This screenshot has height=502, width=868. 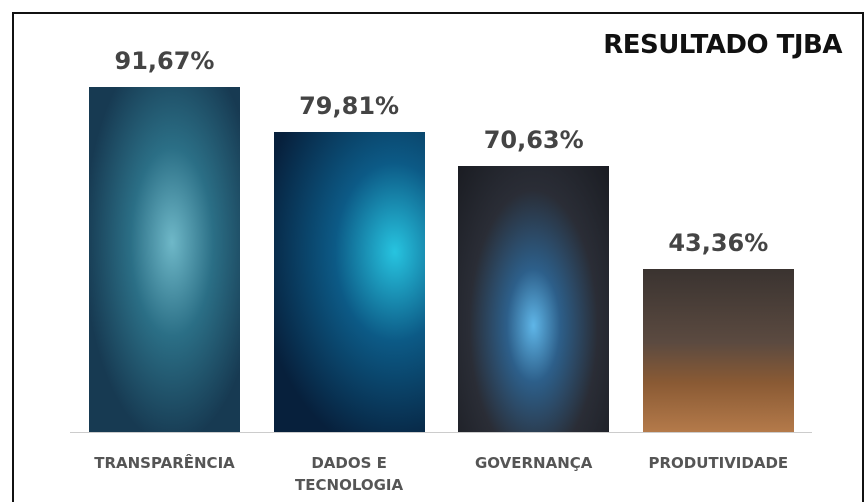 I want to click on value-label: 91,67%, so click(x=164, y=61).